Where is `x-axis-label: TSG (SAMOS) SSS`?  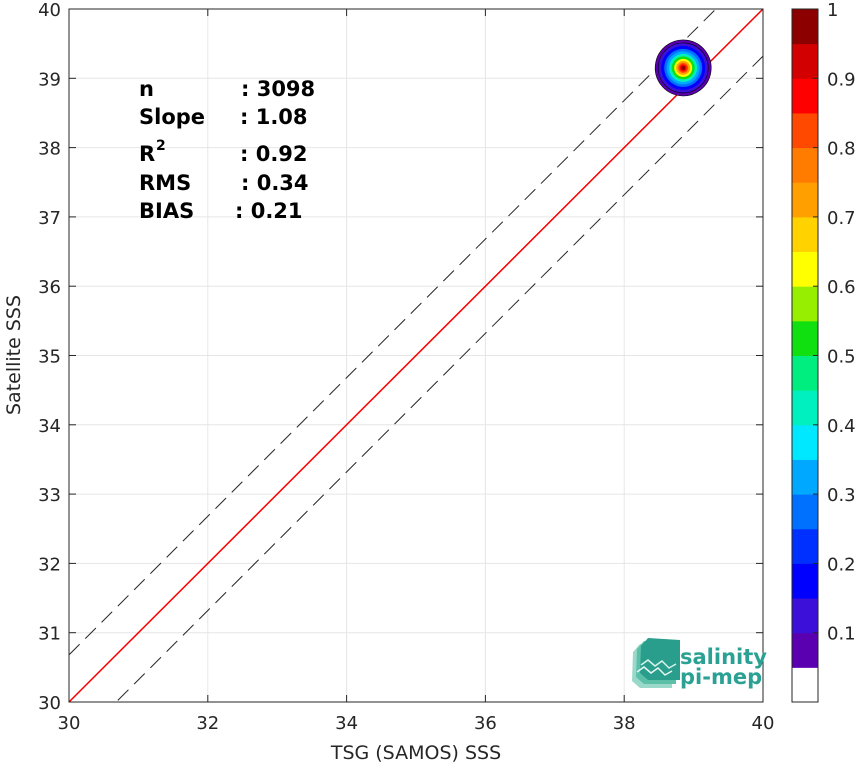
x-axis-label: TSG (SAMOS) SSS is located at coordinates (415, 753).